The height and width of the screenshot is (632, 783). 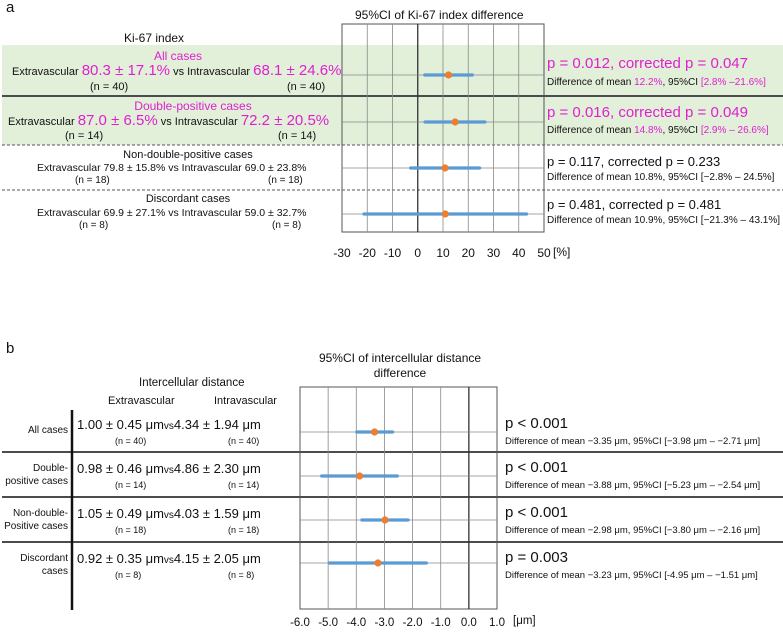 I want to click on row-a2-ci-prefix: , 95%CI, so click(x=681, y=130).